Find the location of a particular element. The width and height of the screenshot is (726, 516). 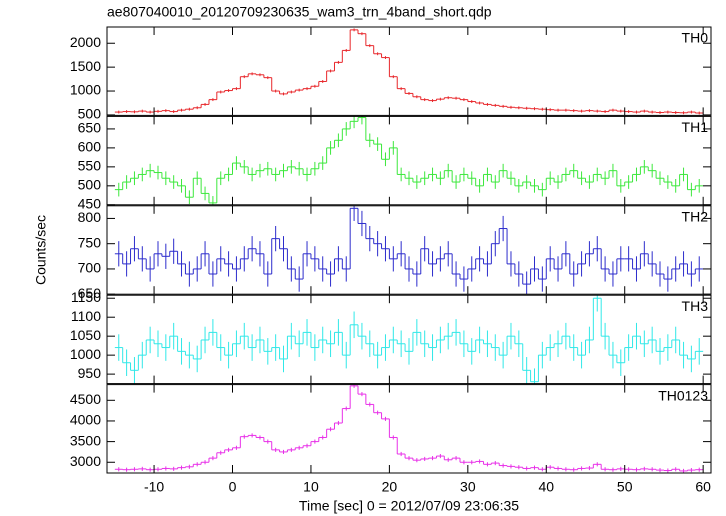

x-tick-label: 40 is located at coordinates (546, 487).